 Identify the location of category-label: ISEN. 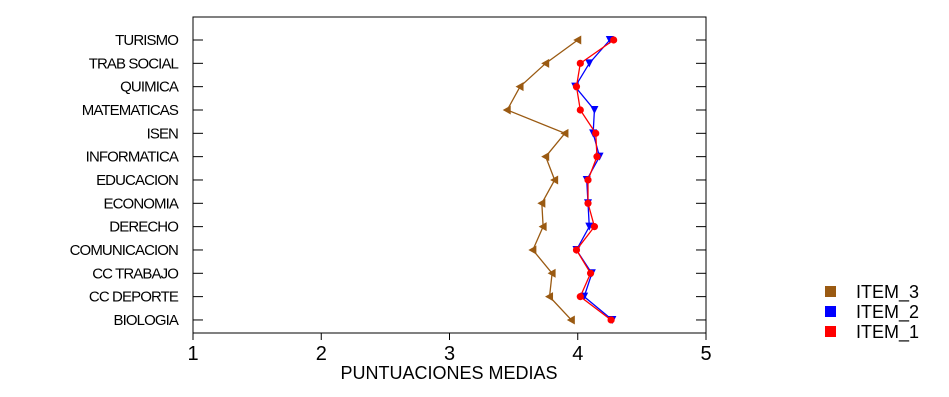
(162, 133).